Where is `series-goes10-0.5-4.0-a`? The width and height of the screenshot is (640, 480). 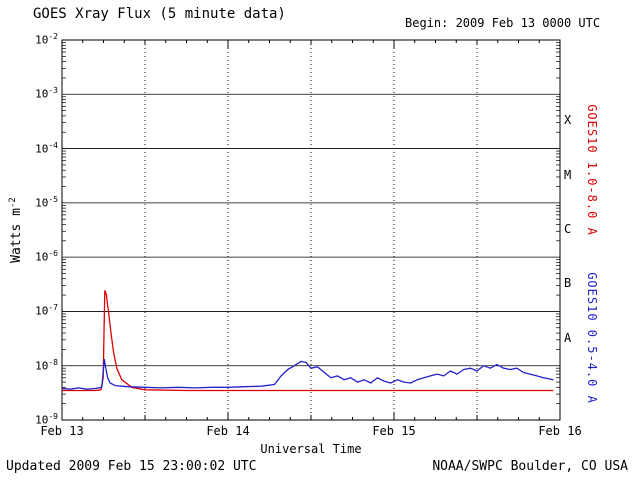 series-goes10-0.5-4.0-a is located at coordinates (307, 374).